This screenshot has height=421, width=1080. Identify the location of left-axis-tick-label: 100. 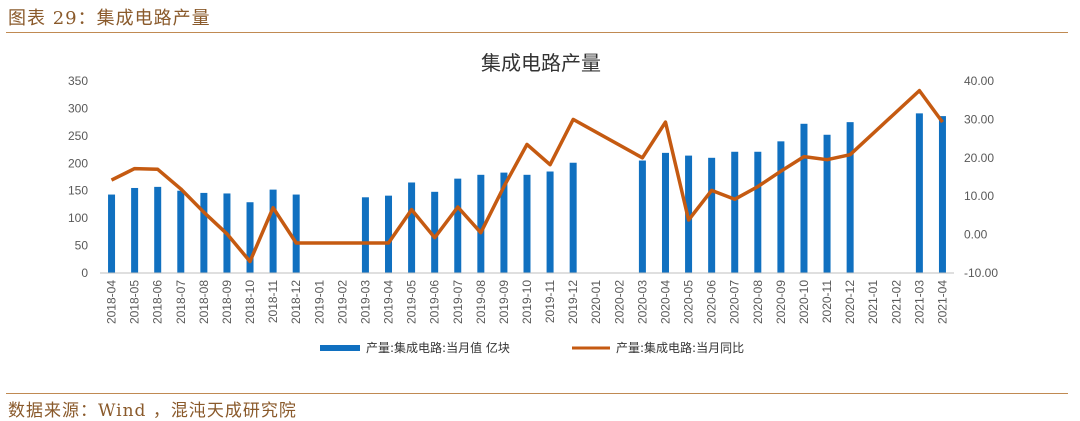
(78, 218).